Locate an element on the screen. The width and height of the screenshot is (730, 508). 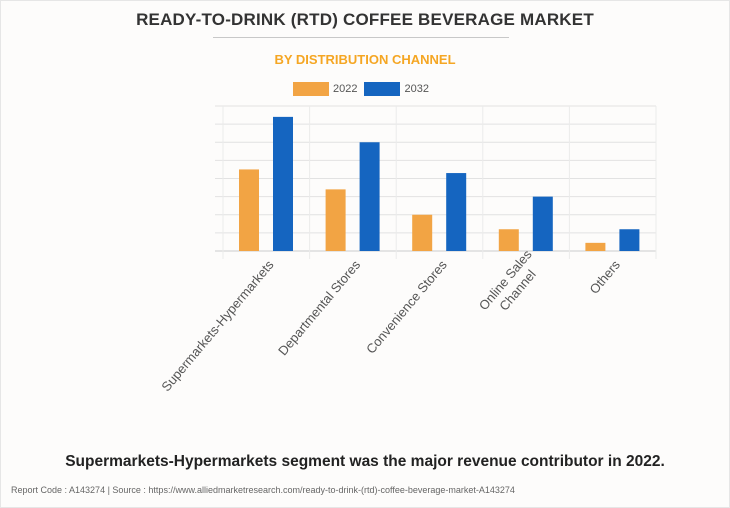
x-tick-label-line: Departmental Stores is located at coordinates (319, 307).